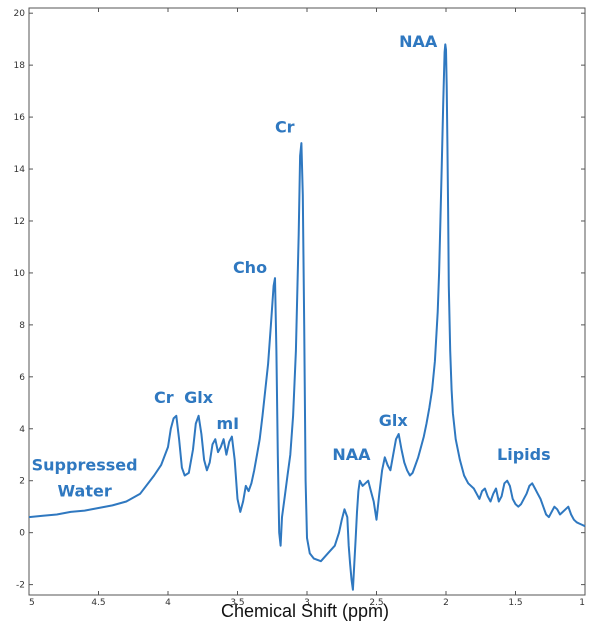 This screenshot has width=589, height=627. Describe the element at coordinates (19, 222) in the screenshot. I see `y-tick-label: 12` at that location.